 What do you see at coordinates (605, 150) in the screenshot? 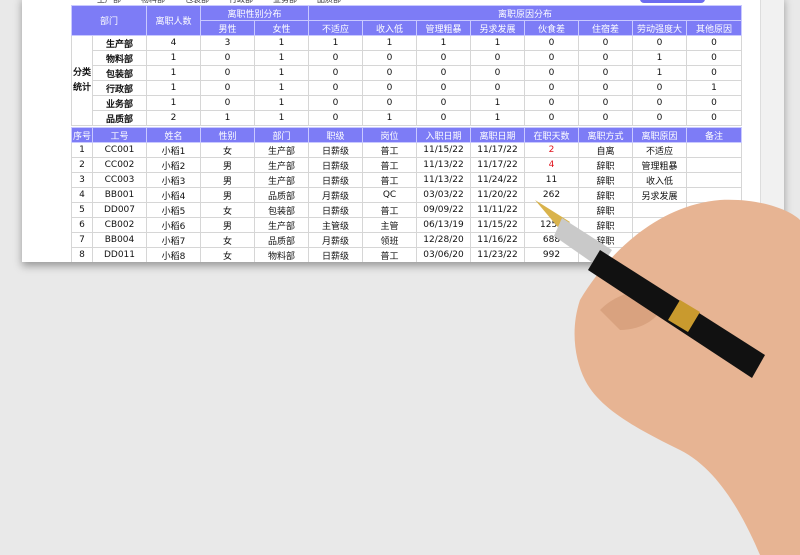
I see `table-cell: 自离` at bounding box center [605, 150].